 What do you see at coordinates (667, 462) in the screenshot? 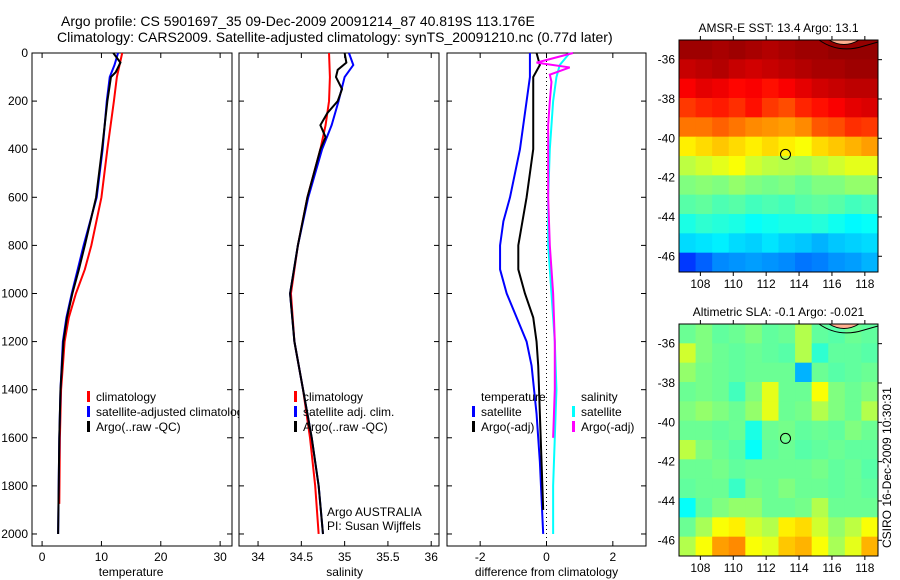
I see `y-tick-label: -42` at bounding box center [667, 462].